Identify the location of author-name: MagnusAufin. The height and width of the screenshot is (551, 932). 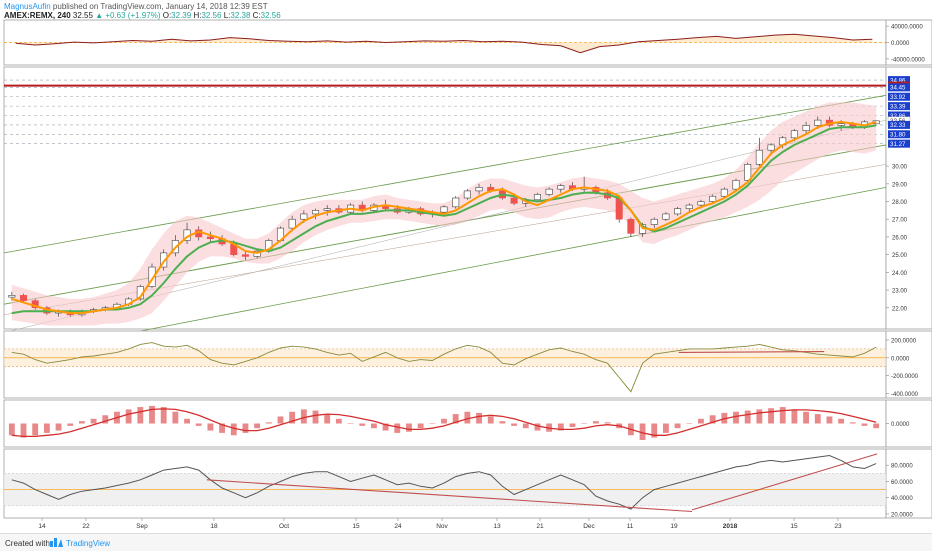
(27, 6).